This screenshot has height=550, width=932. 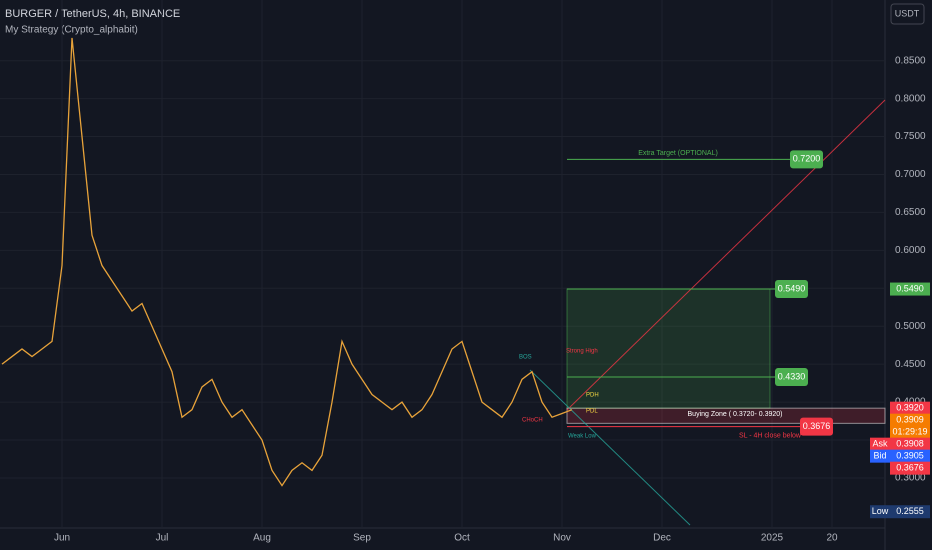 What do you see at coordinates (910, 420) in the screenshot?
I see `price-badge-label: 0.3909` at bounding box center [910, 420].